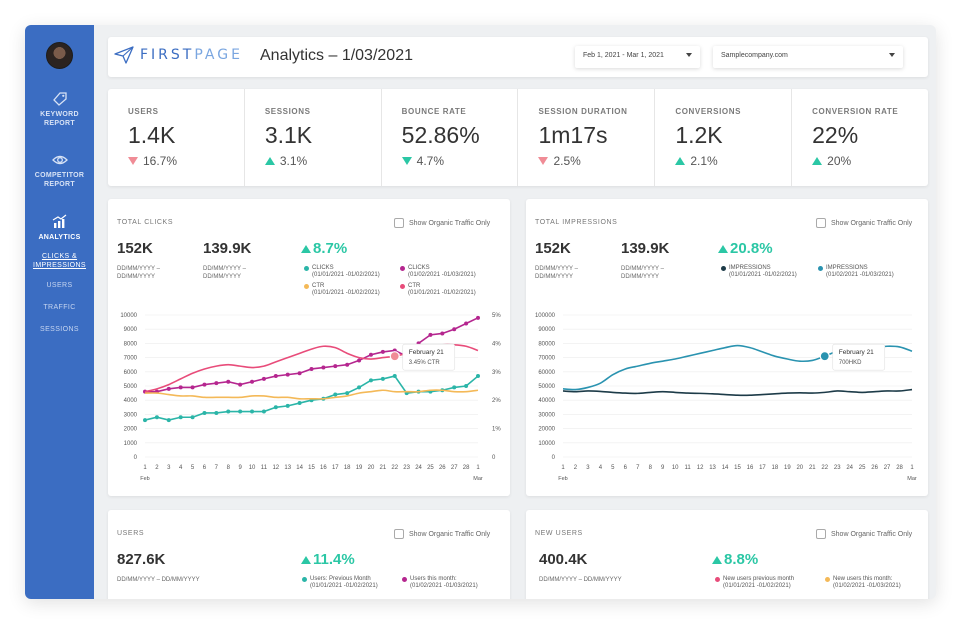 This screenshot has width=961, height=624. Describe the element at coordinates (335, 468) in the screenshot. I see `x-tick-label: 17` at that location.